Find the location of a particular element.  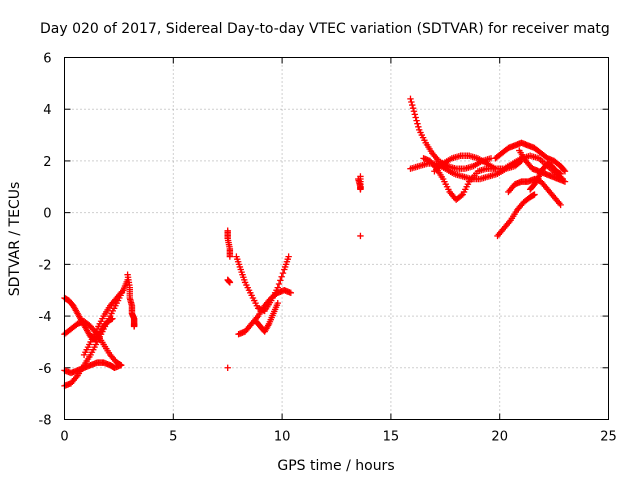

y-tick-label: -2 is located at coordinates (45, 265).